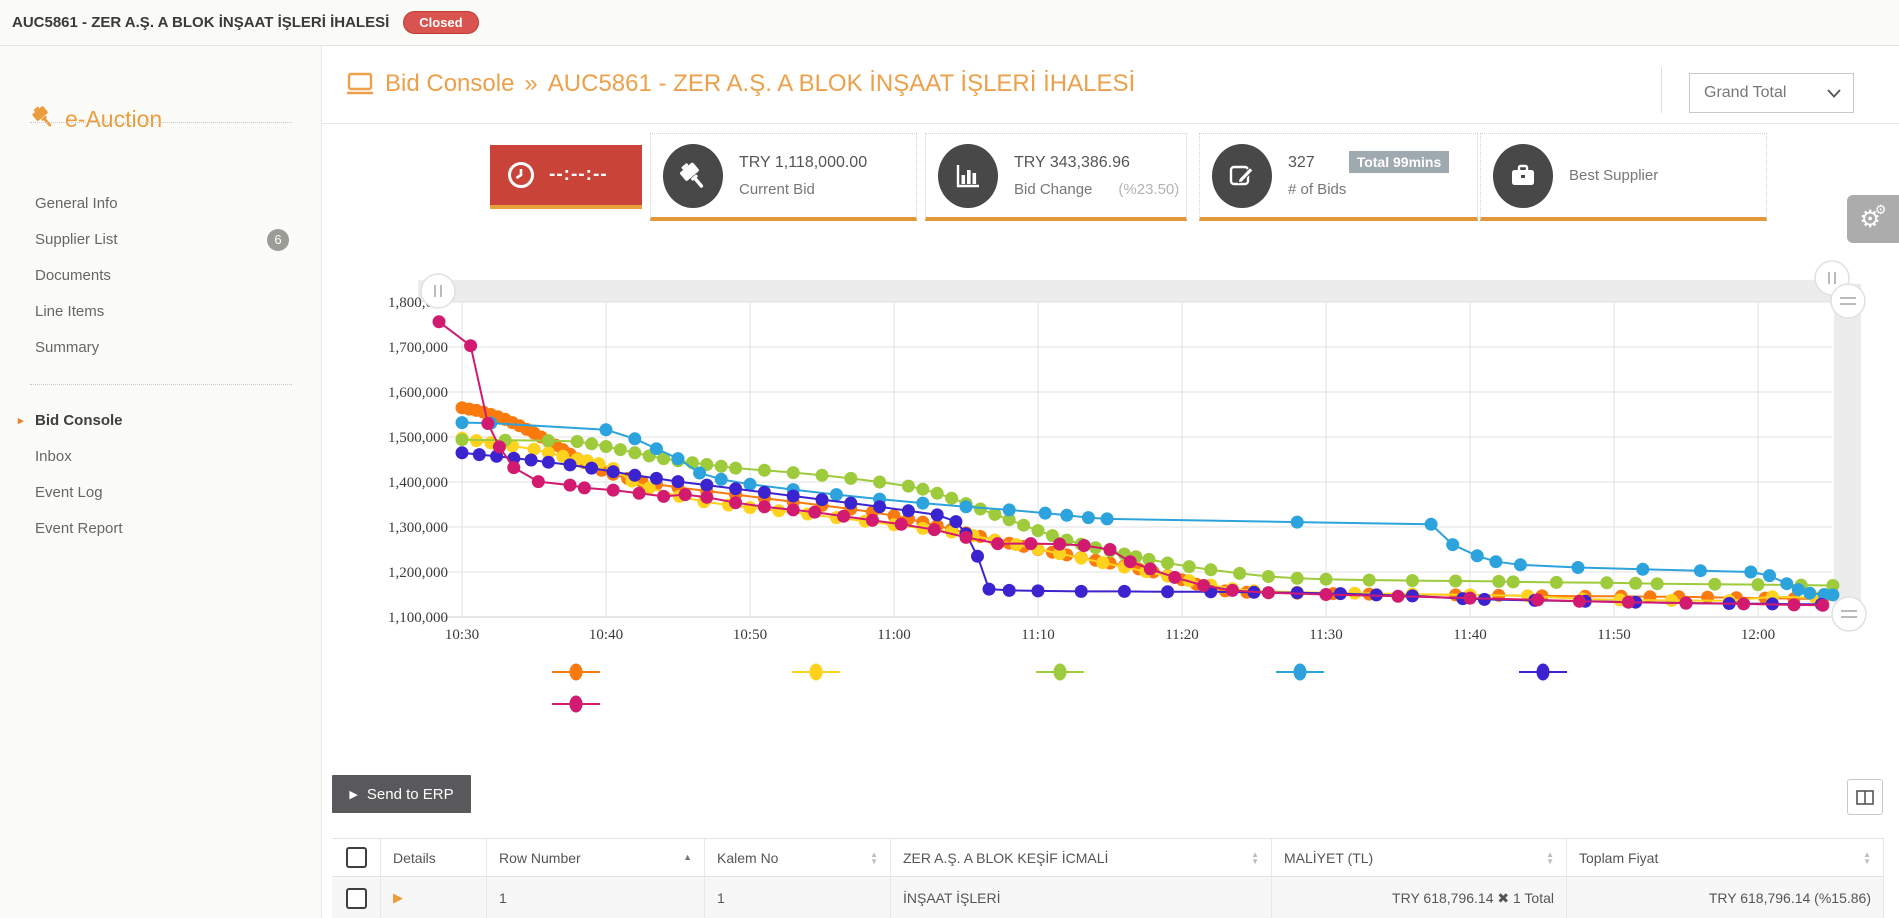 The width and height of the screenshot is (1899, 918). What do you see at coordinates (401, 794) in the screenshot?
I see `send-to-erp-button: ▶ Send to ERP` at bounding box center [401, 794].